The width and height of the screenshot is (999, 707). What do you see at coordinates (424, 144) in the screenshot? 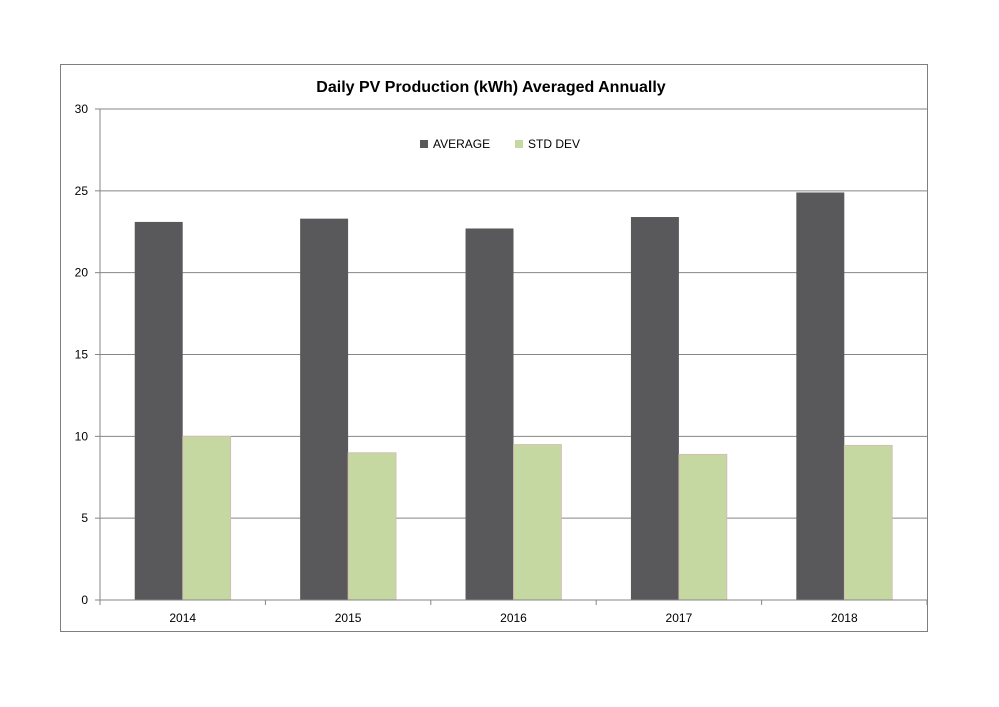
I see `legend-swatch-average` at bounding box center [424, 144].